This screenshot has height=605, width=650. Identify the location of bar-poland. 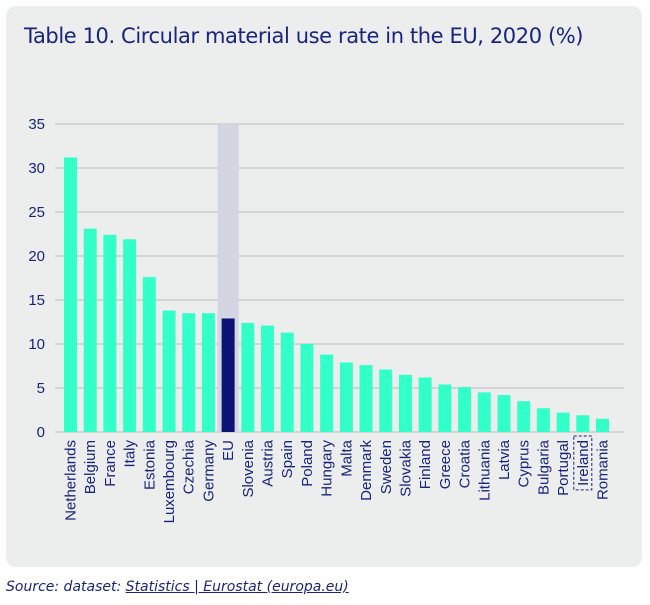
(307, 388).